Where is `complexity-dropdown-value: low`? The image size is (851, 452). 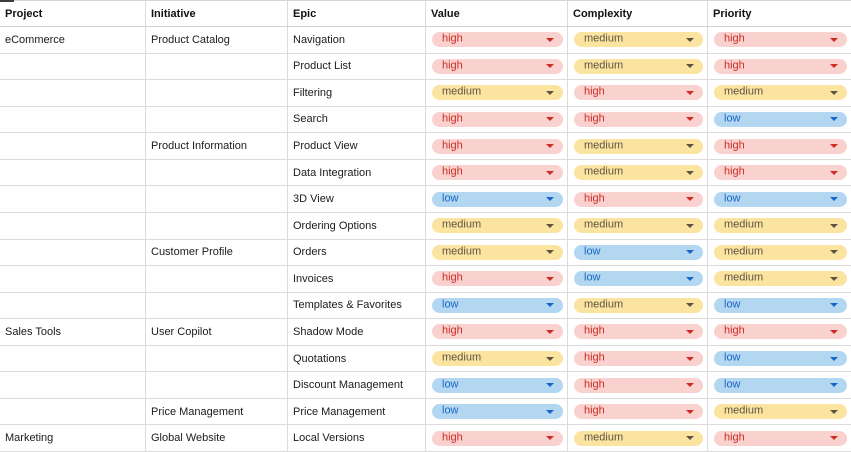
complexity-dropdown-value: low is located at coordinates (592, 251).